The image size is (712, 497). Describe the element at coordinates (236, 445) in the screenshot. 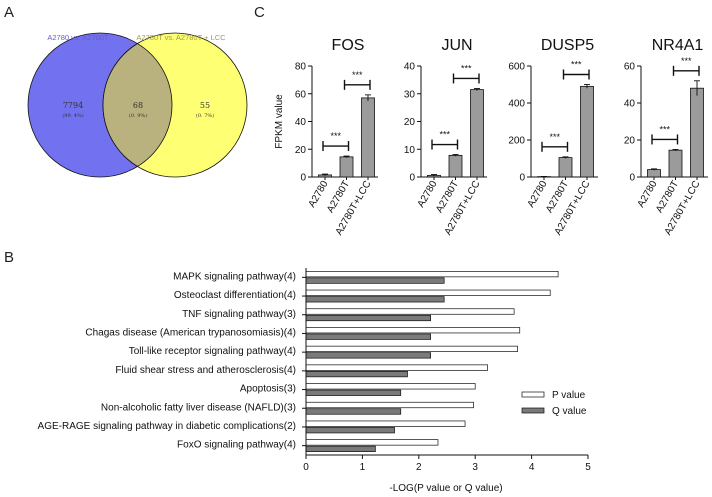

I see `pathway-label: FoxO signaling pathway(4)` at that location.